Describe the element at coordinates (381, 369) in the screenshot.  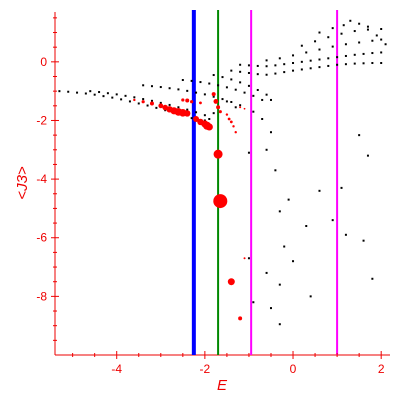
I see `x-tick-label: 2` at that location.